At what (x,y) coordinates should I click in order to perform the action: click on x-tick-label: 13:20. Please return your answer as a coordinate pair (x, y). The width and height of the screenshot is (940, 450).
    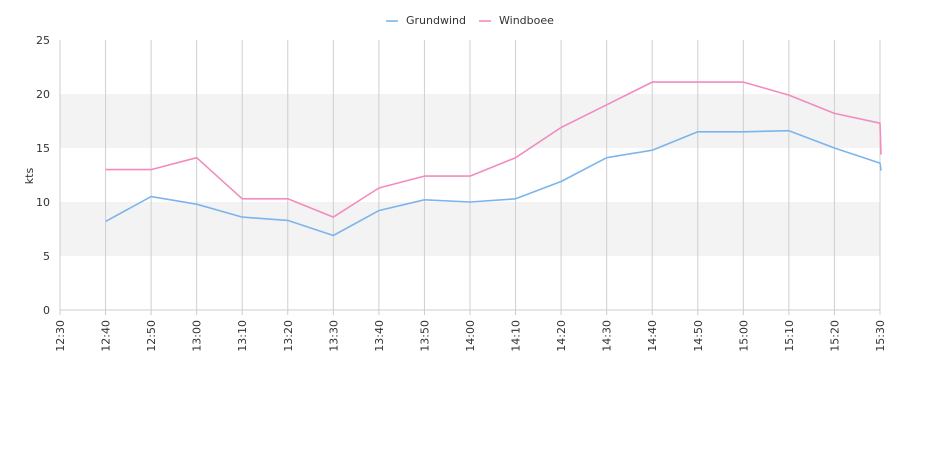
    Looking at the image, I should click on (288, 336).